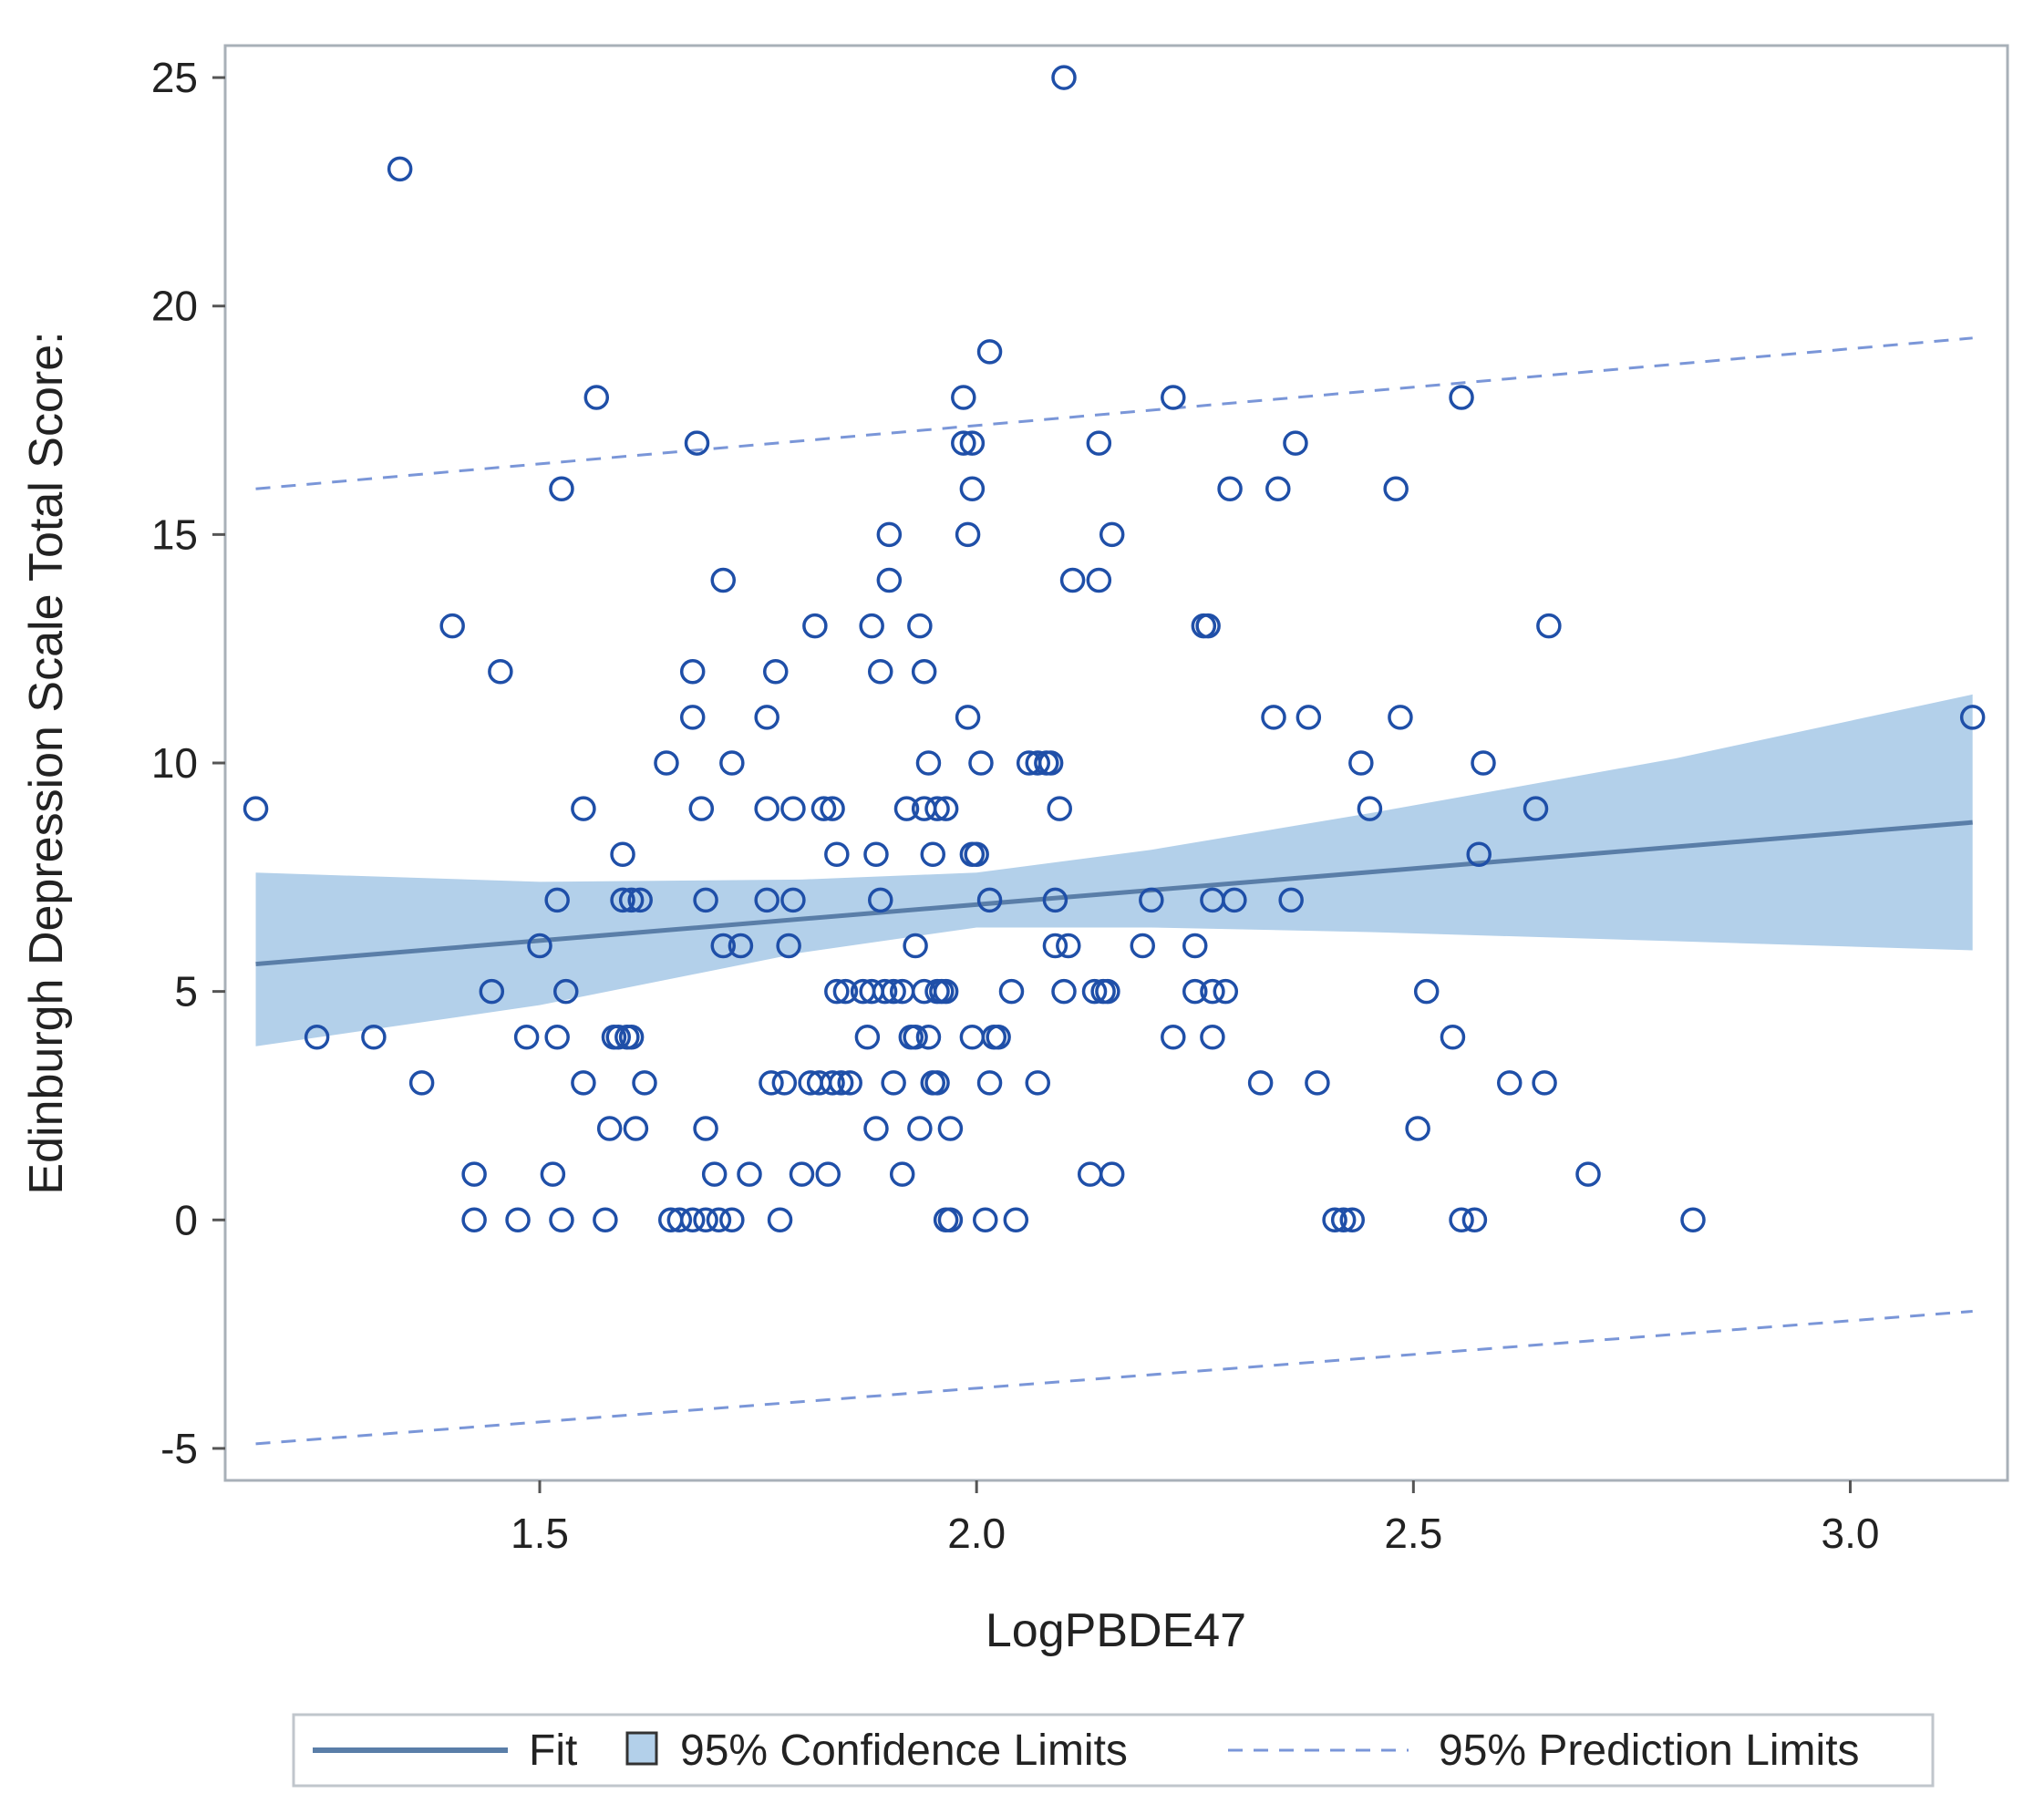 The height and width of the screenshot is (1804, 2044). What do you see at coordinates (179, 1448) in the screenshot?
I see `y-tick-label: -5` at bounding box center [179, 1448].